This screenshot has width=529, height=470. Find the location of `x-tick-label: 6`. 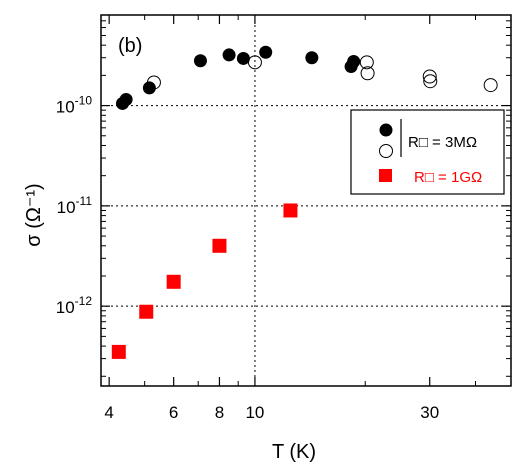

x-tick-label: 6 is located at coordinates (173, 412).